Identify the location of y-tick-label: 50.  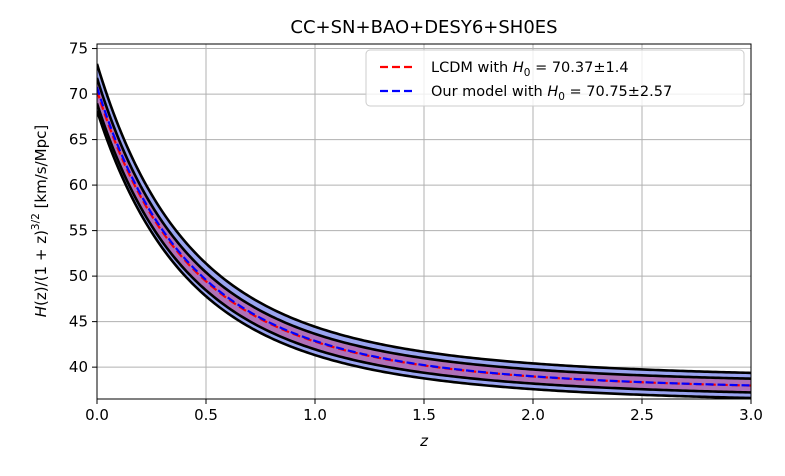
(78, 276).